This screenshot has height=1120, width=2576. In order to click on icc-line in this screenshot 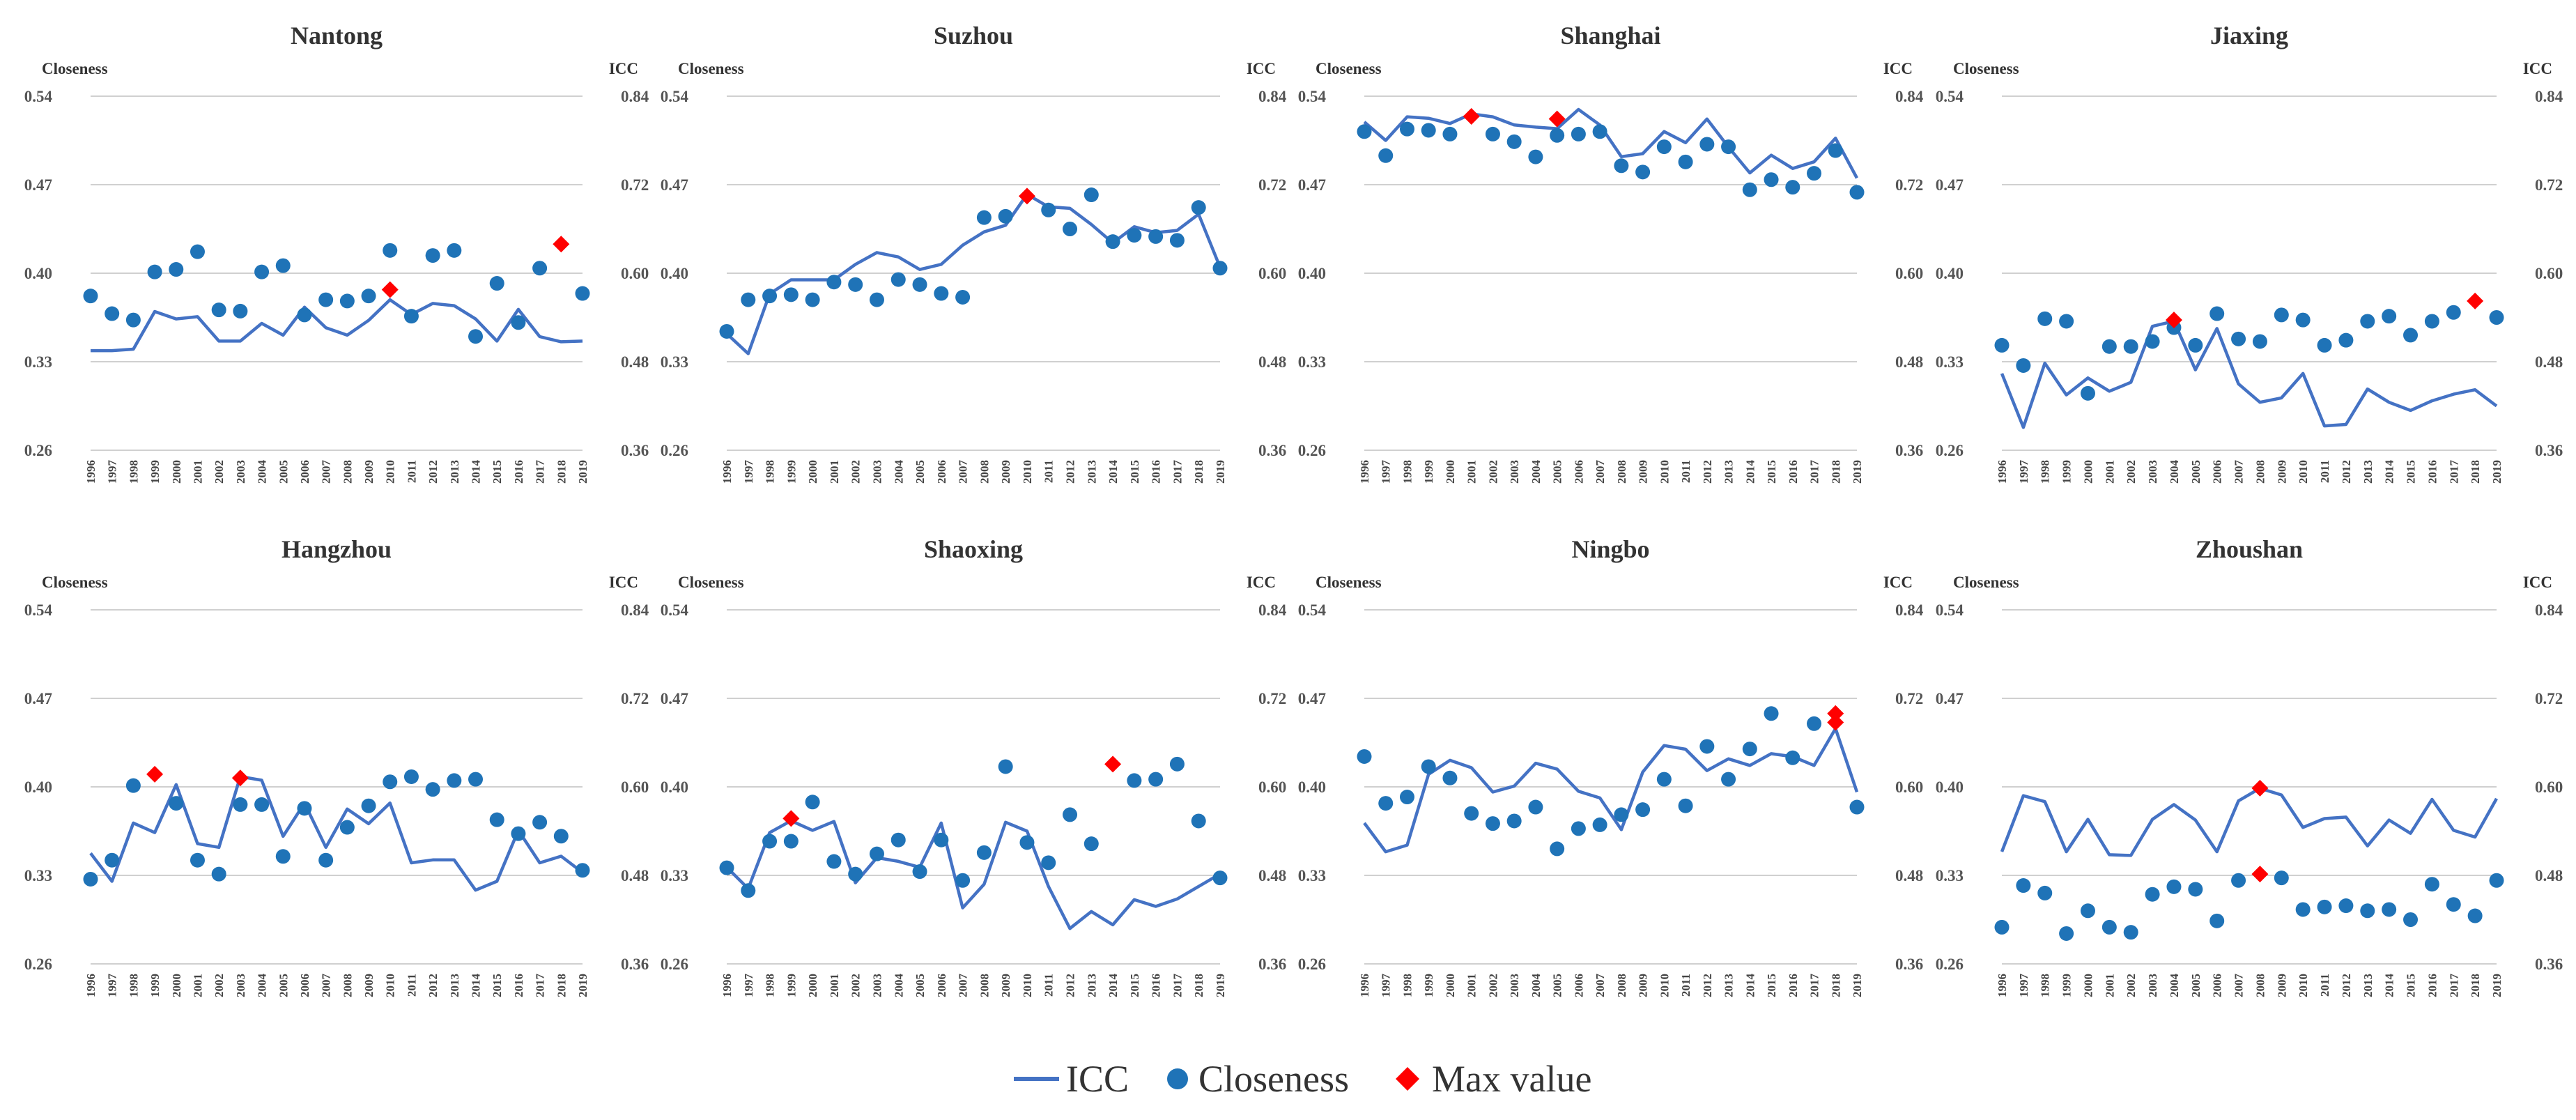, I will do `click(336, 833)`.